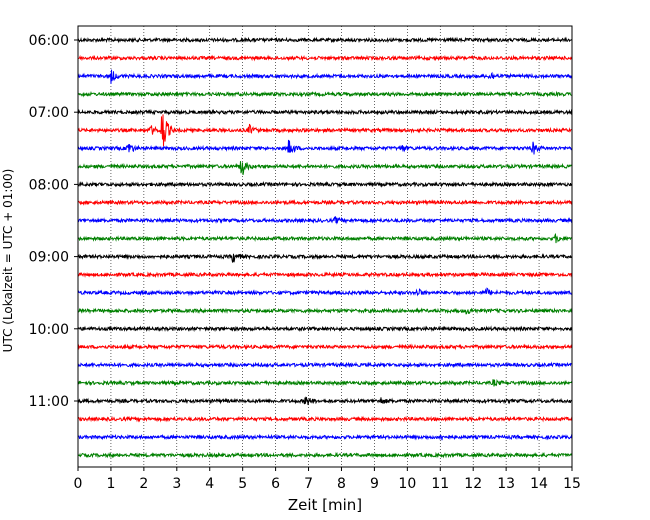  What do you see at coordinates (8, 261) in the screenshot?
I see `y-axis-label: UTC (Lokalzeit = UTC + 01:00)` at bounding box center [8, 261].